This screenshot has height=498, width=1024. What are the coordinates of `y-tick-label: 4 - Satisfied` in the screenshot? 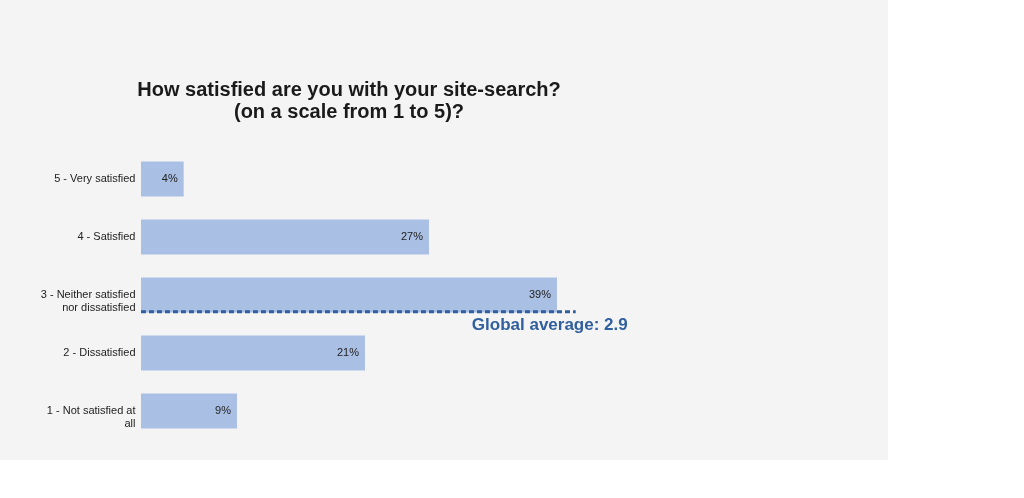 It's located at (106, 236).